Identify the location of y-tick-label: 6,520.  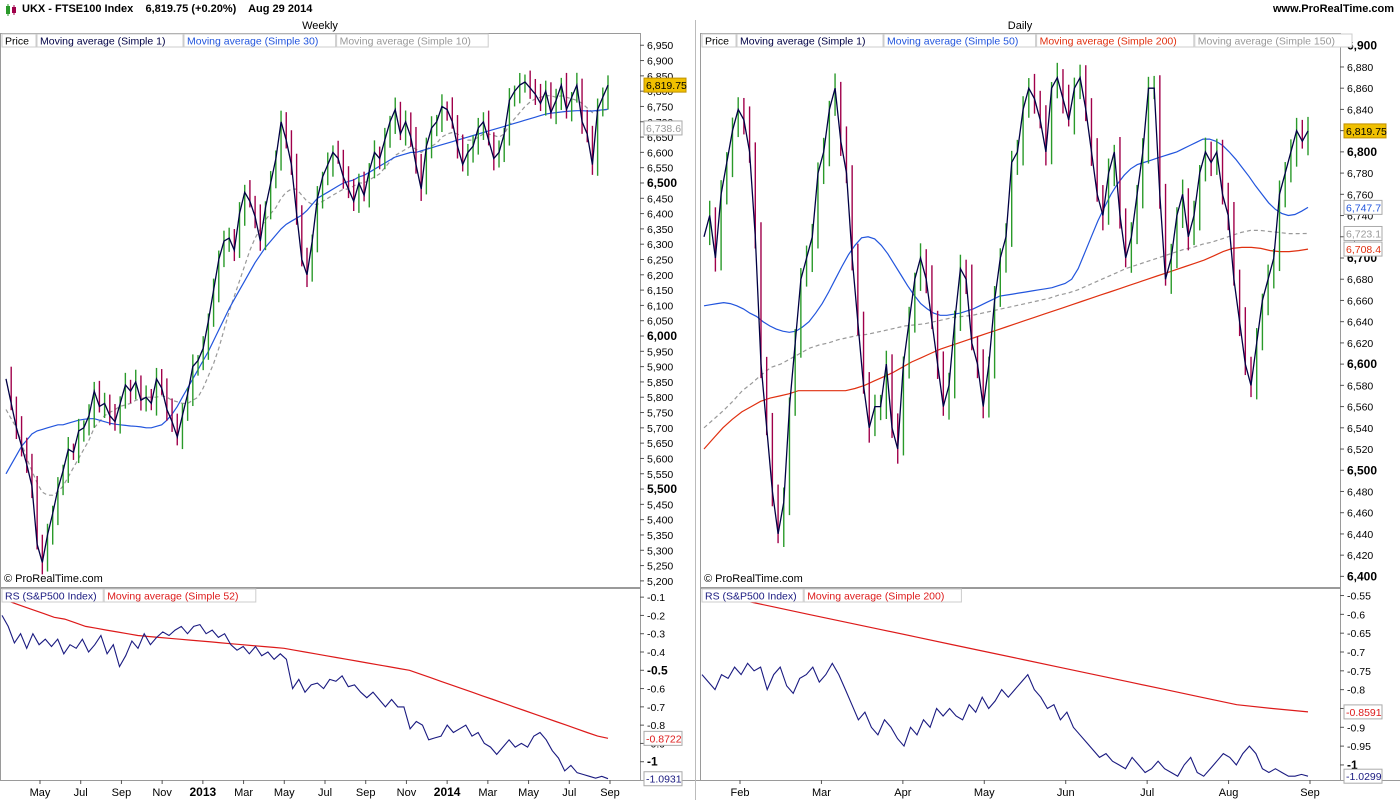
(1360, 450).